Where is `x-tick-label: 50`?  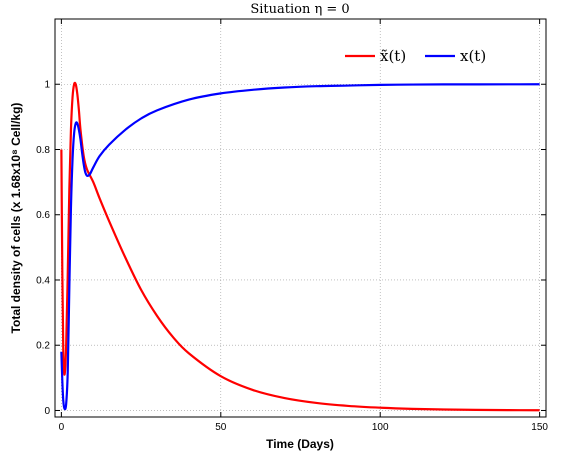 x-tick-label: 50 is located at coordinates (221, 427).